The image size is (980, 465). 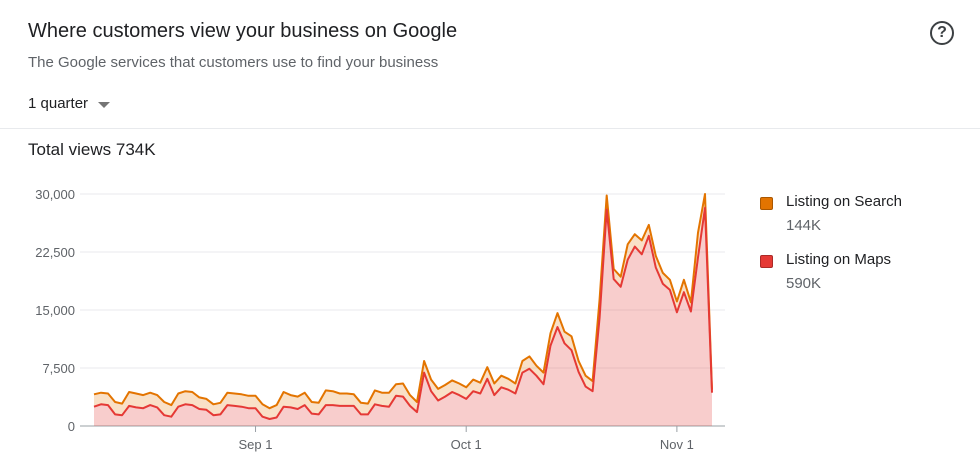 What do you see at coordinates (942, 33) in the screenshot?
I see `help-circle-icon: ?` at bounding box center [942, 33].